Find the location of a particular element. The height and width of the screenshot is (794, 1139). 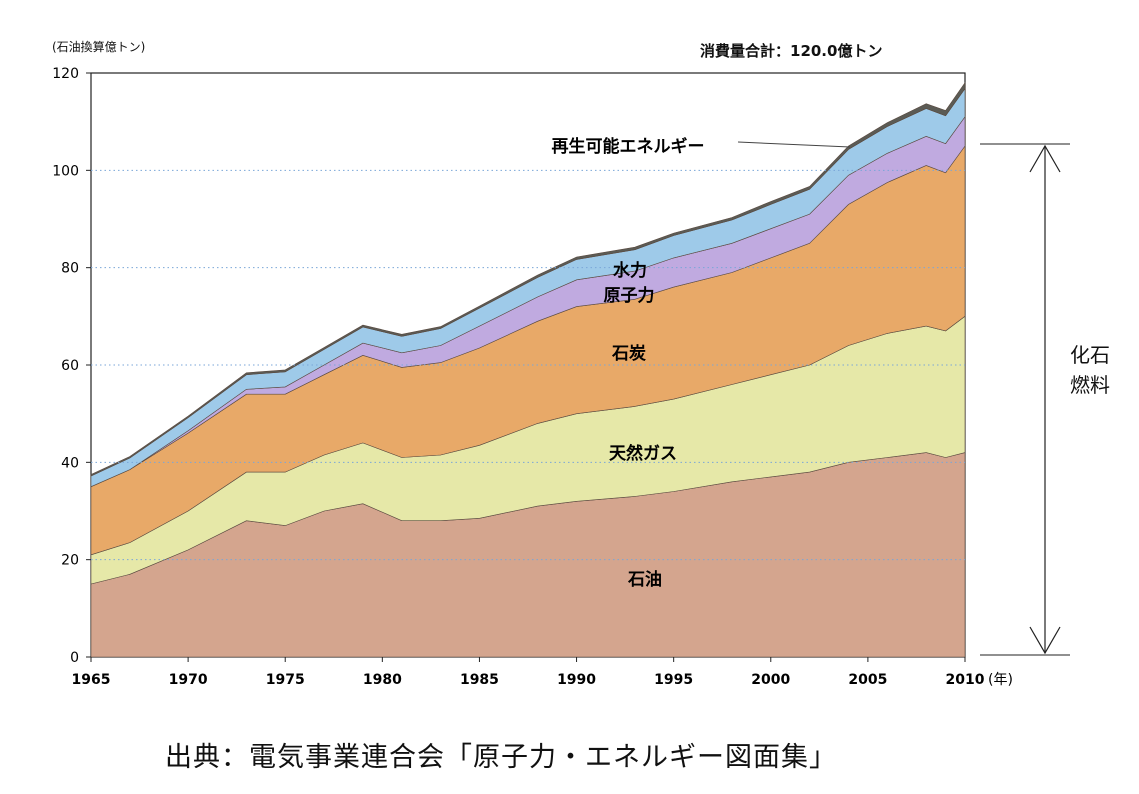

x-tick-label-3: 1980 is located at coordinates (382, 680).